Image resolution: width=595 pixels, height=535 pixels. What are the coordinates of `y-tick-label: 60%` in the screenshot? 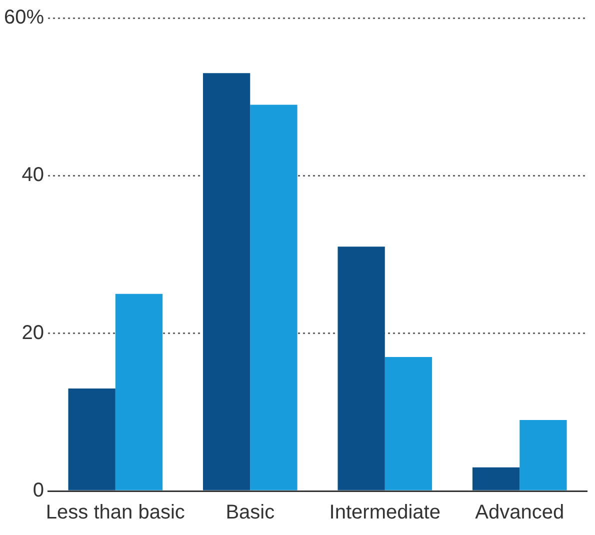 It's located at (24, 17).